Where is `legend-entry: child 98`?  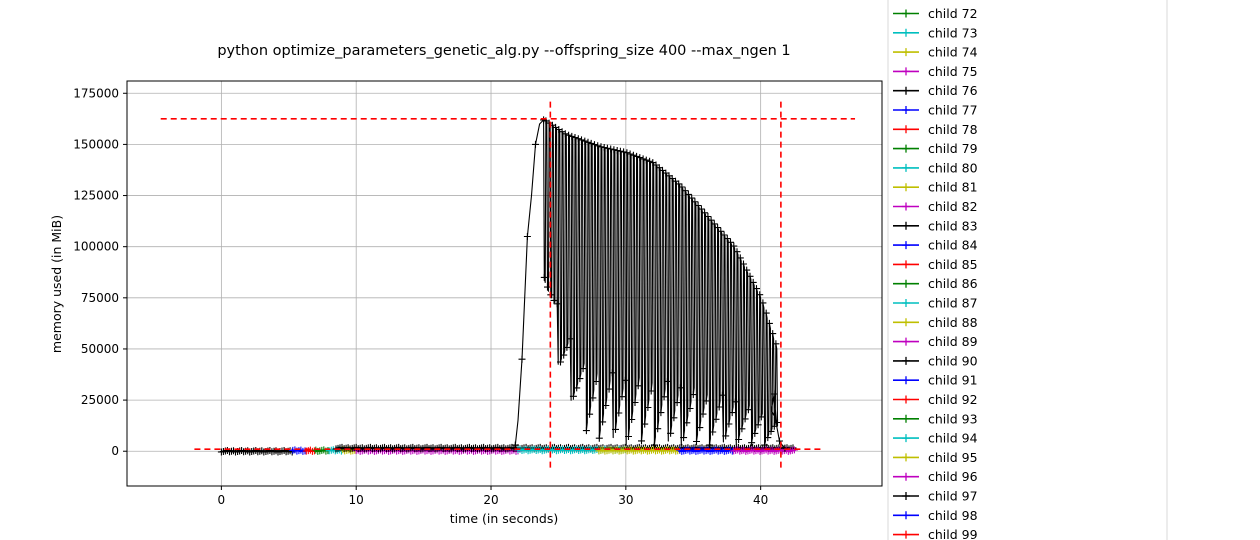
legend-entry: child 98 is located at coordinates (935, 515).